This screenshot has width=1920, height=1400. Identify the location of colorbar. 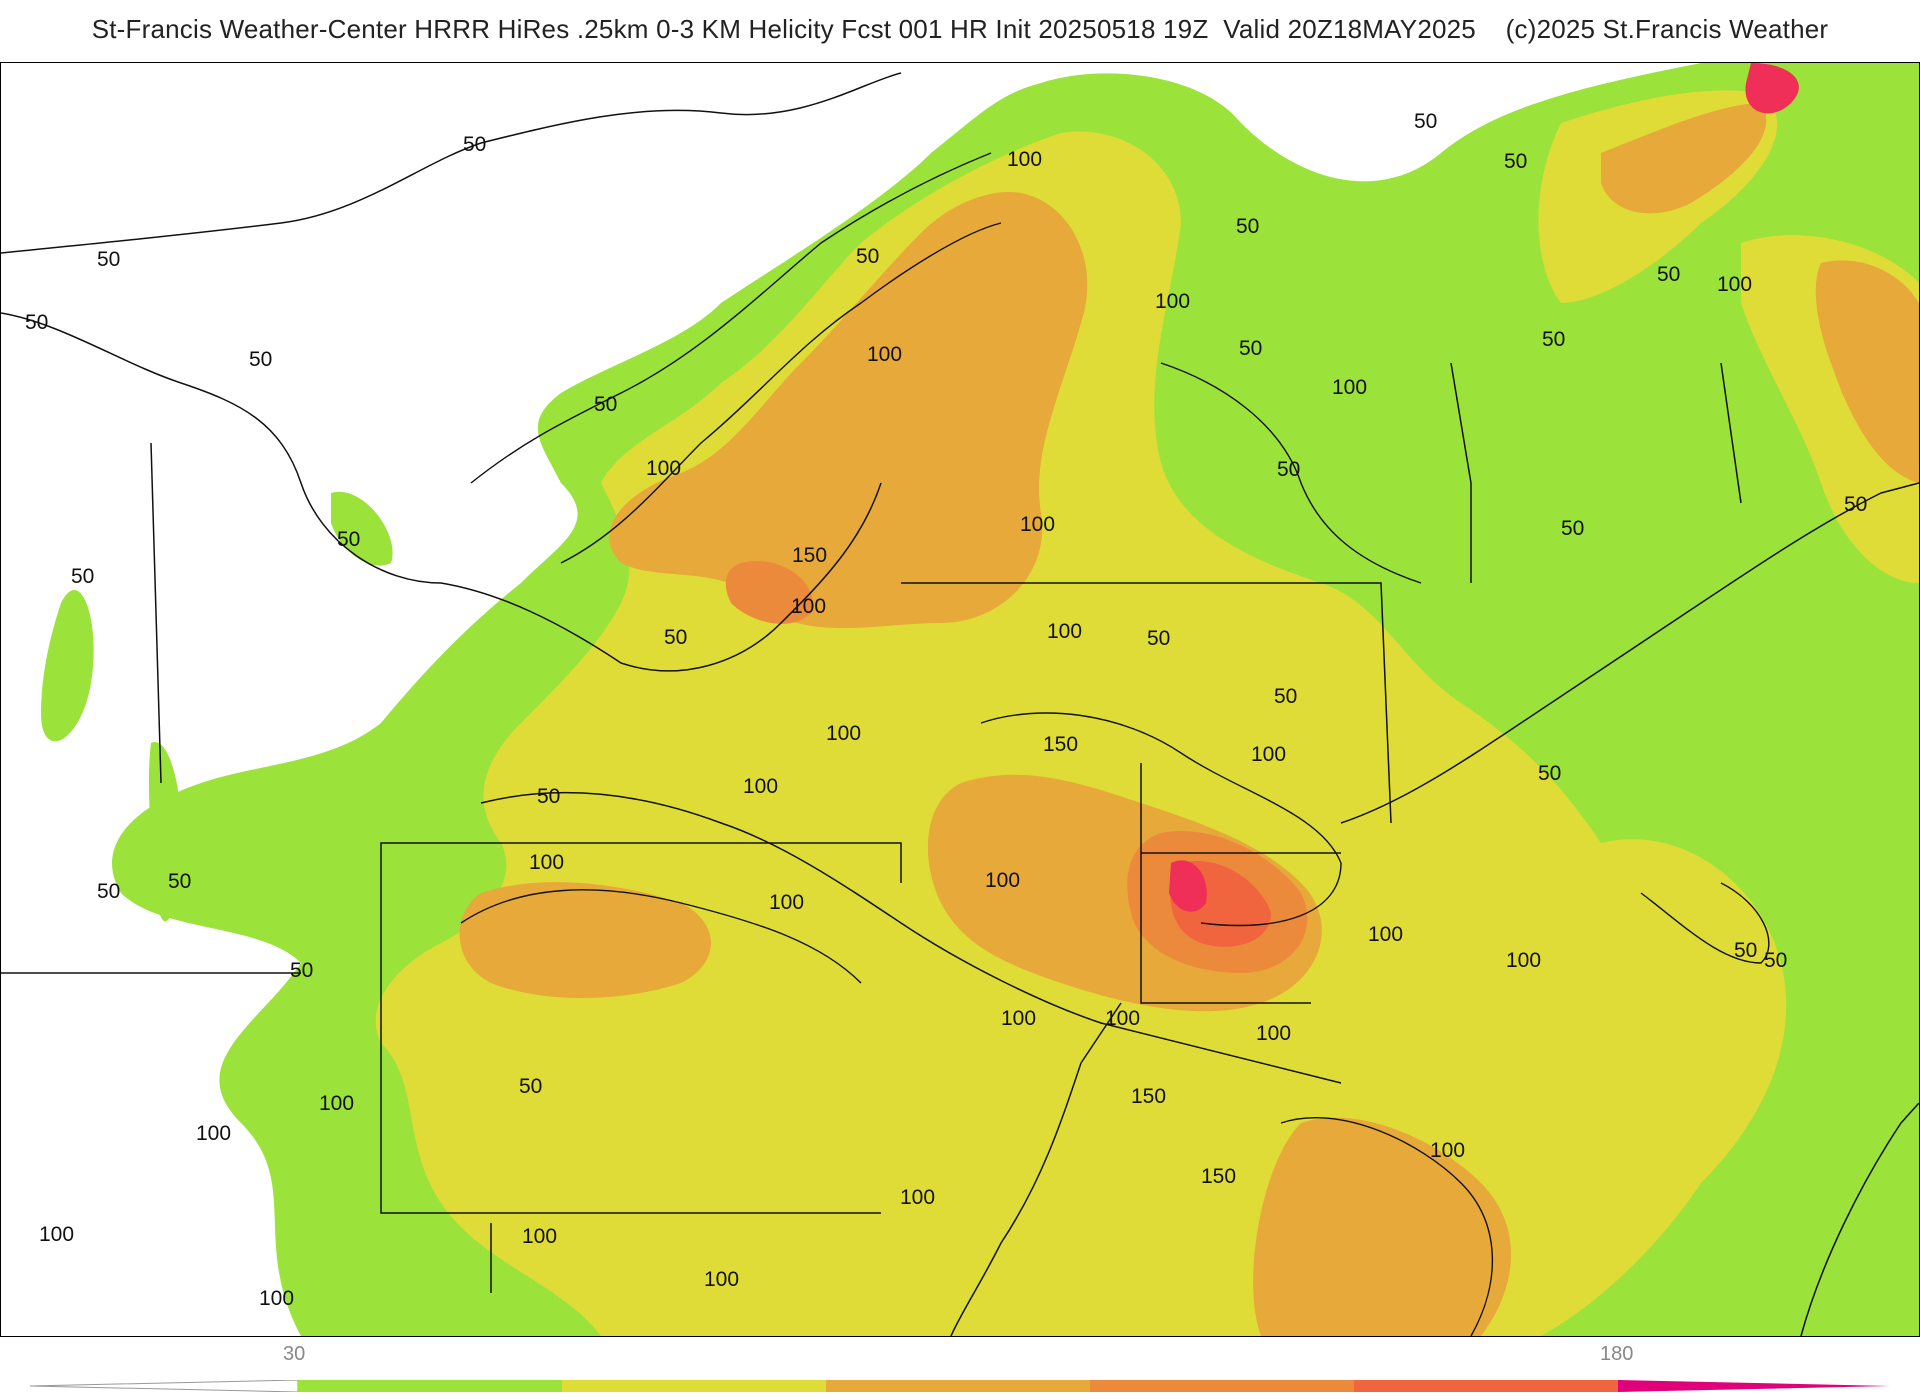
(960, 1386).